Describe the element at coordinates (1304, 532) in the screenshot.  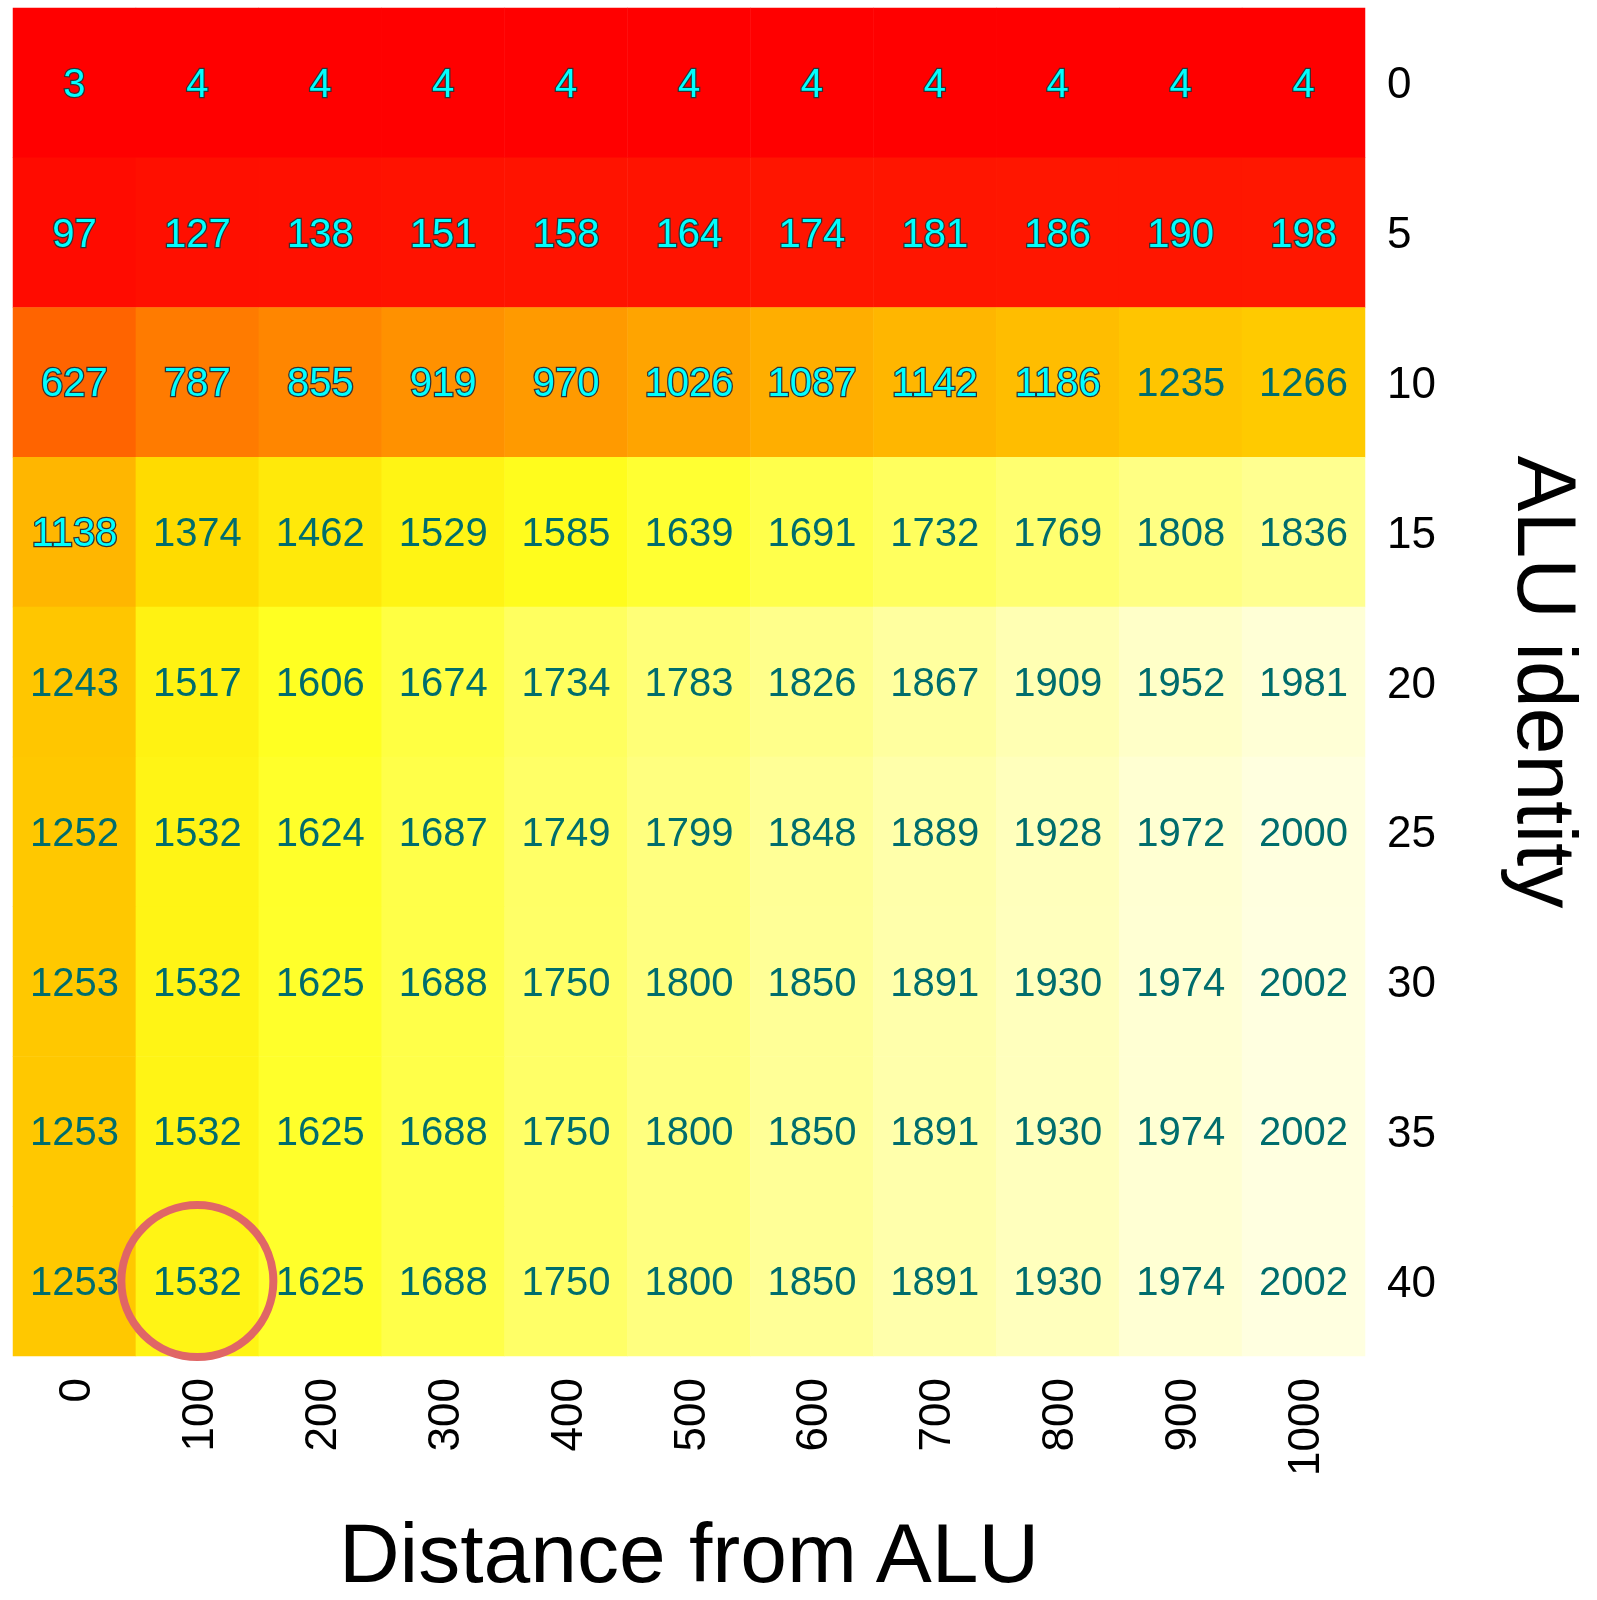
I see `data-label: 1836` at that location.